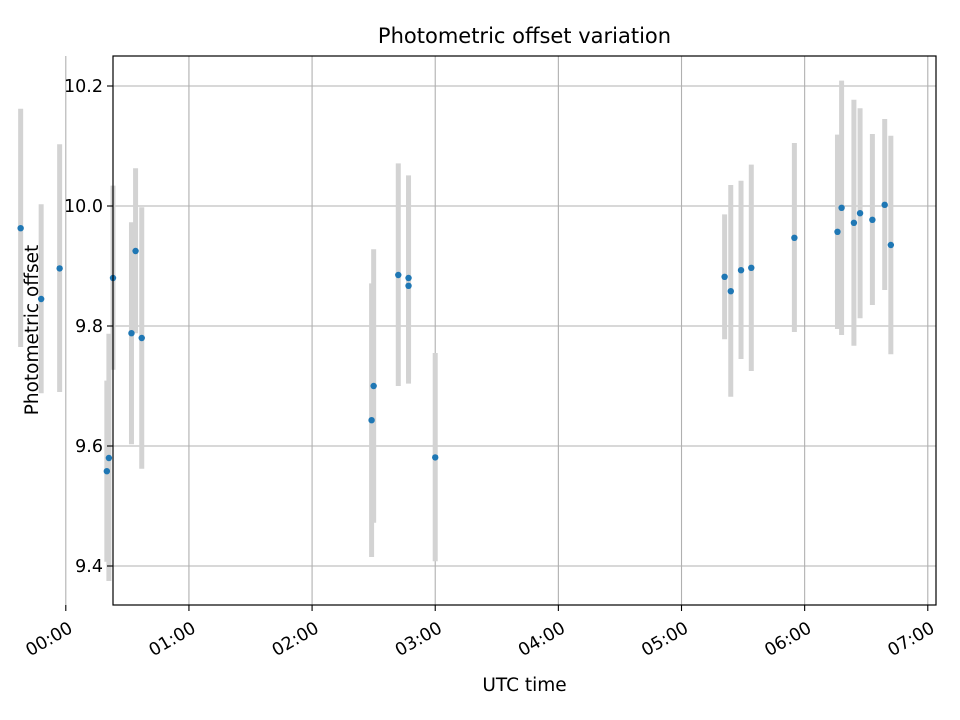  What do you see at coordinates (83, 87) in the screenshot?
I see `y-tick-label: 10.2` at bounding box center [83, 87].